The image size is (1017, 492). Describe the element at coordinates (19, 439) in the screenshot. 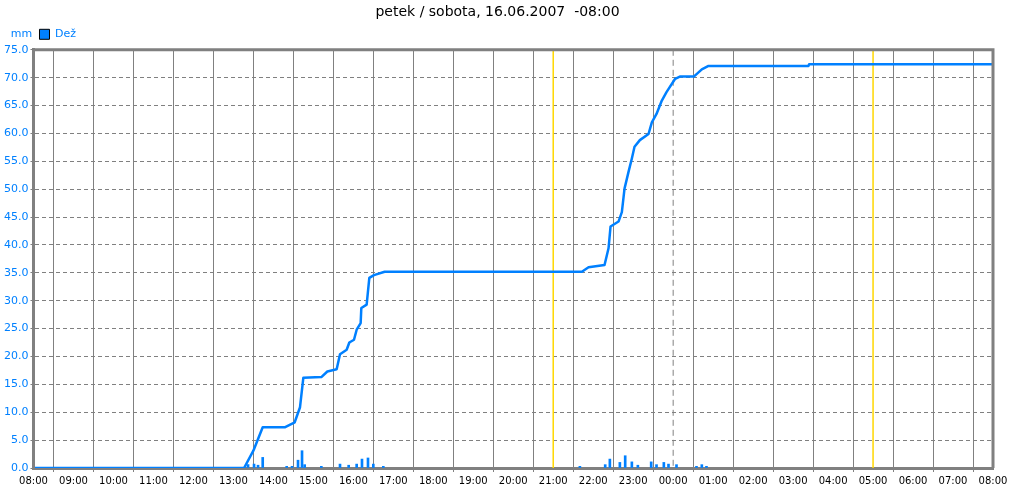

I see `y-tick-label: 5.0` at that location.